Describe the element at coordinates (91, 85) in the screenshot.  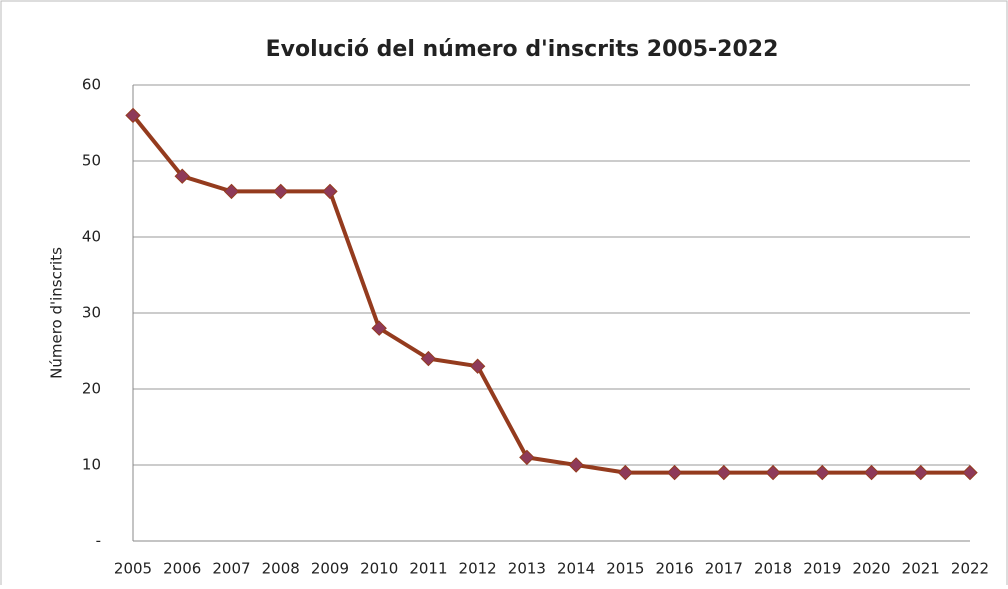
I see `y-tick-label: 60` at that location.